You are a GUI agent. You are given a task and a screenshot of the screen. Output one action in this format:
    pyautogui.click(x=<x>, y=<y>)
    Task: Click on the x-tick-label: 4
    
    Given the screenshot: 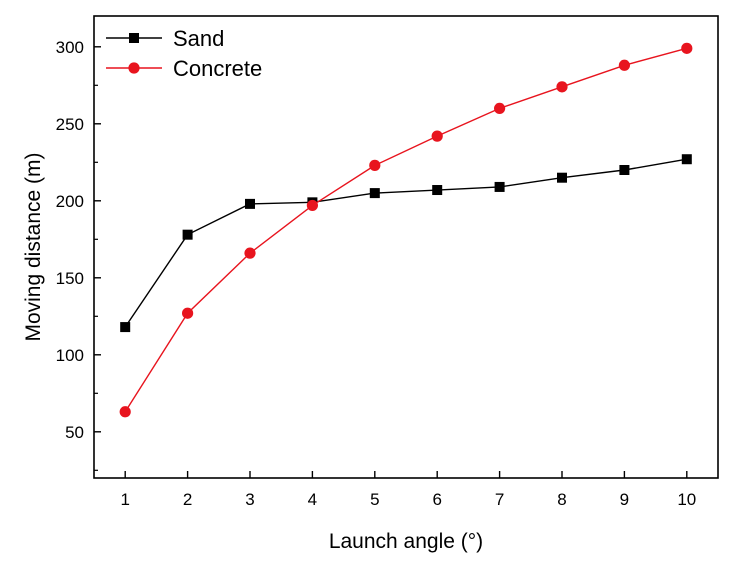 What is the action you would take?
    pyautogui.click(x=312, y=499)
    